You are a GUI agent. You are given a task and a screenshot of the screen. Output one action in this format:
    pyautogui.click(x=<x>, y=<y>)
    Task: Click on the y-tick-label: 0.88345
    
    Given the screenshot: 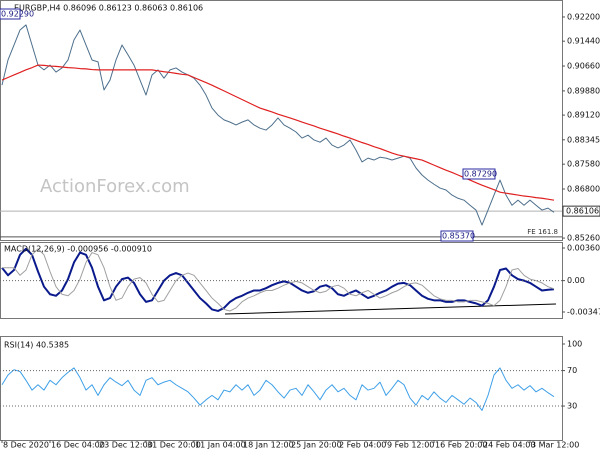 What is the action you would take?
    pyautogui.click(x=583, y=139)
    